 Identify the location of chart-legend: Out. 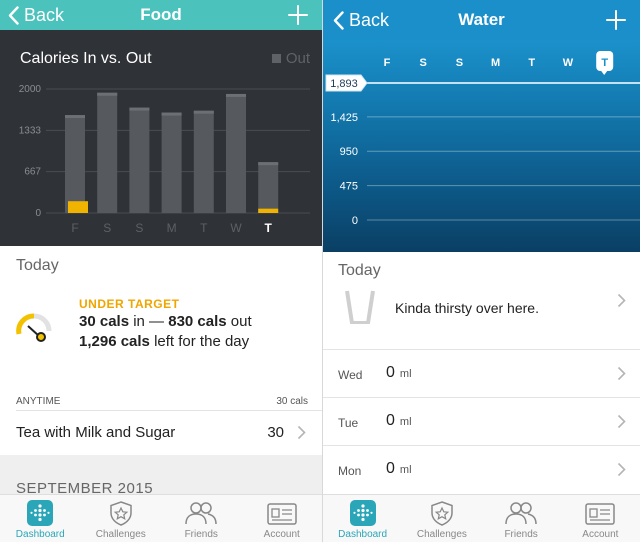
(290, 58).